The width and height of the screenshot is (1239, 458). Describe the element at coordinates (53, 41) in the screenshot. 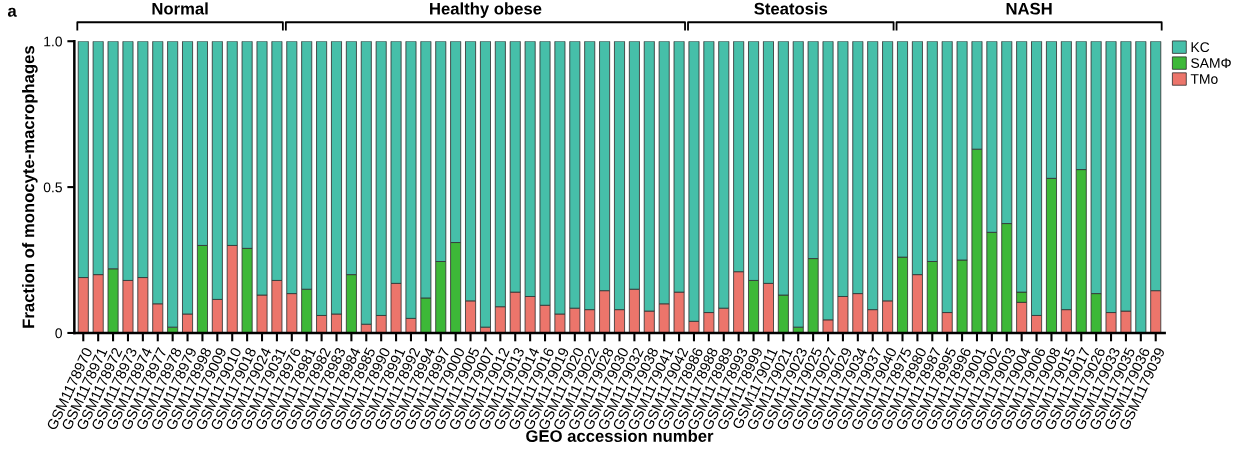

I see `y-tick-label: 1.0` at that location.